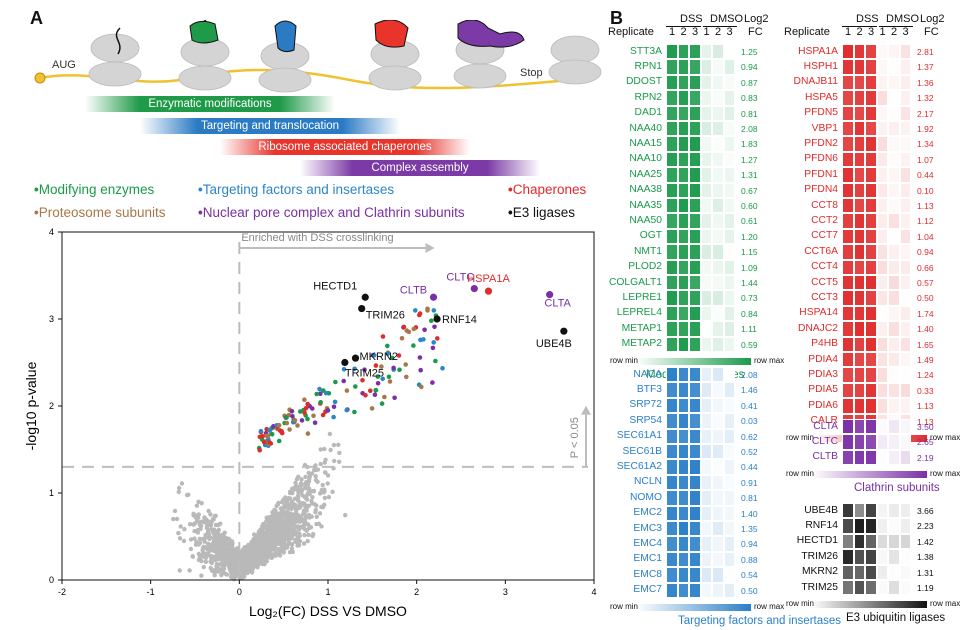 Image resolution: width=974 pixels, height=630 pixels. I want to click on scale-bar, so click(869, 605).